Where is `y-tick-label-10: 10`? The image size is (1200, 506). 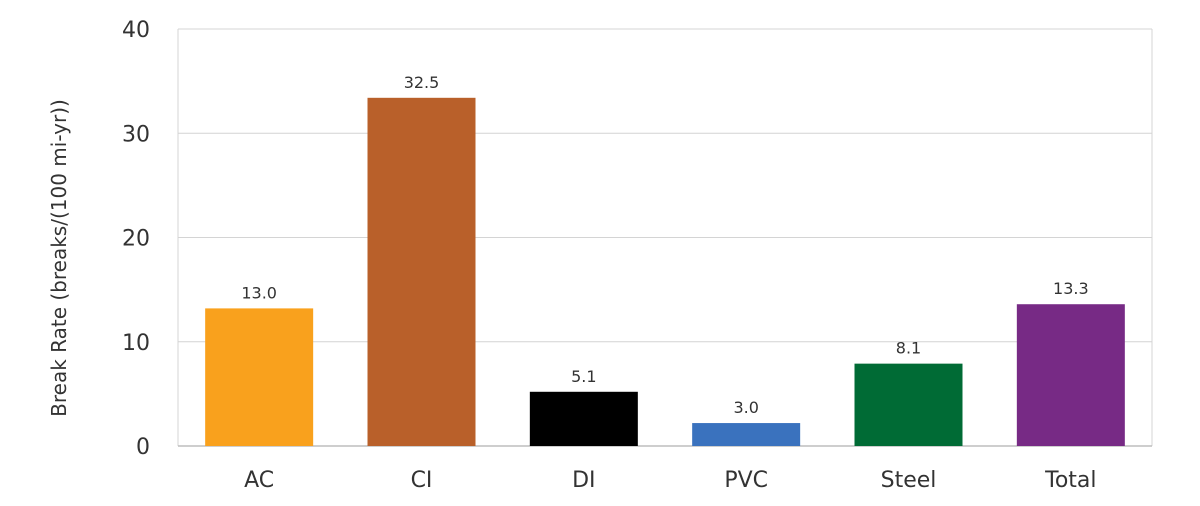 y-tick-label-10: 10 is located at coordinates (136, 343).